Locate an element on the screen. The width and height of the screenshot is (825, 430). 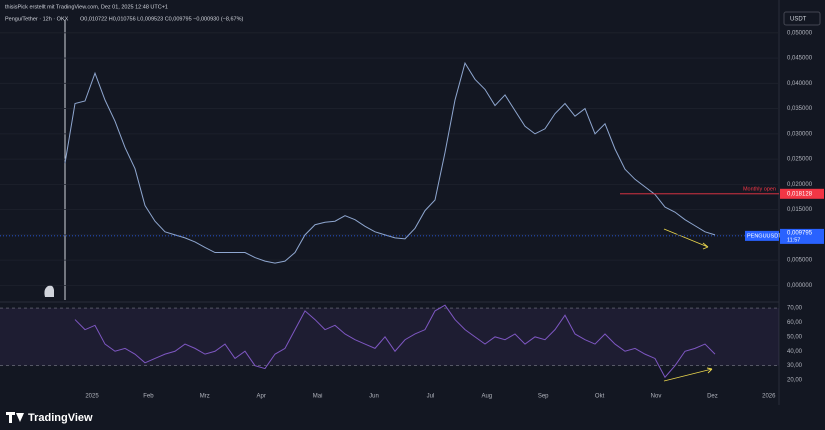
x-tick-label: Jun is located at coordinates (374, 397).